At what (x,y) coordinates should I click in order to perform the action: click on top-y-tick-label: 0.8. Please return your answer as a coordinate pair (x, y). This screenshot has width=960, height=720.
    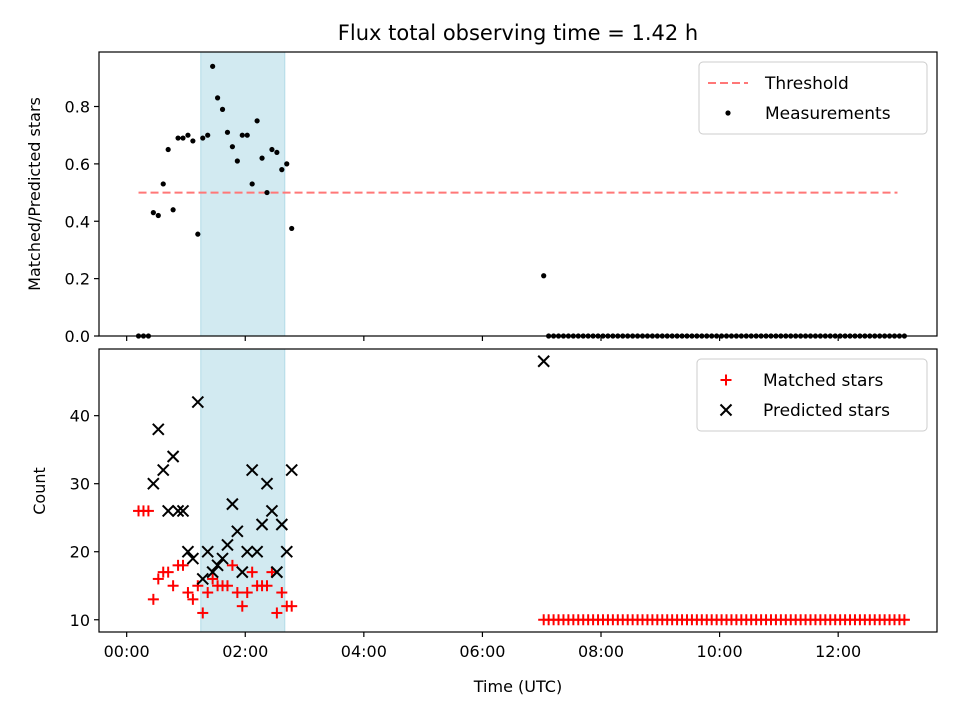
    Looking at the image, I should click on (77, 107).